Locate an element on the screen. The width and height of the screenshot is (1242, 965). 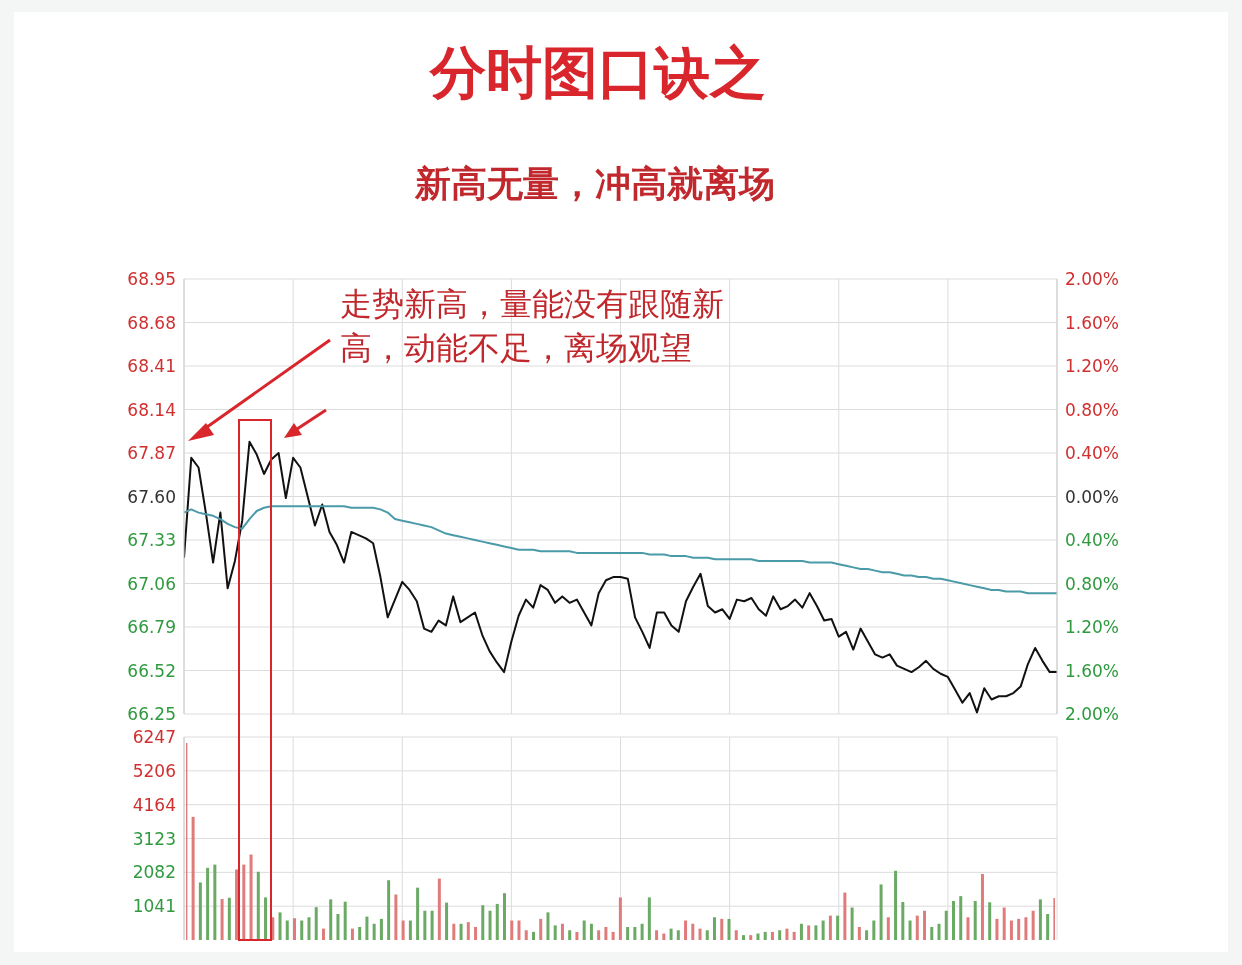
y2-tick-label: 0.80% is located at coordinates (1092, 583).